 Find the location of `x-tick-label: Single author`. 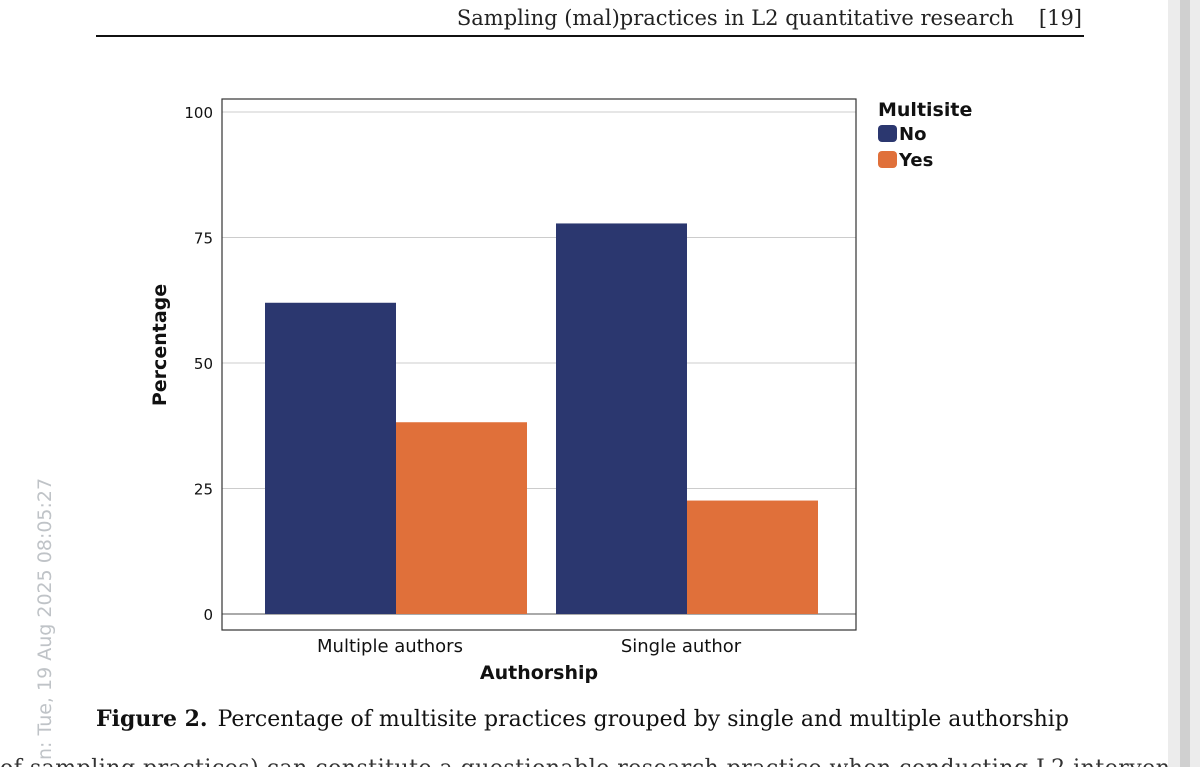

x-tick-label: Single author is located at coordinates (681, 646).